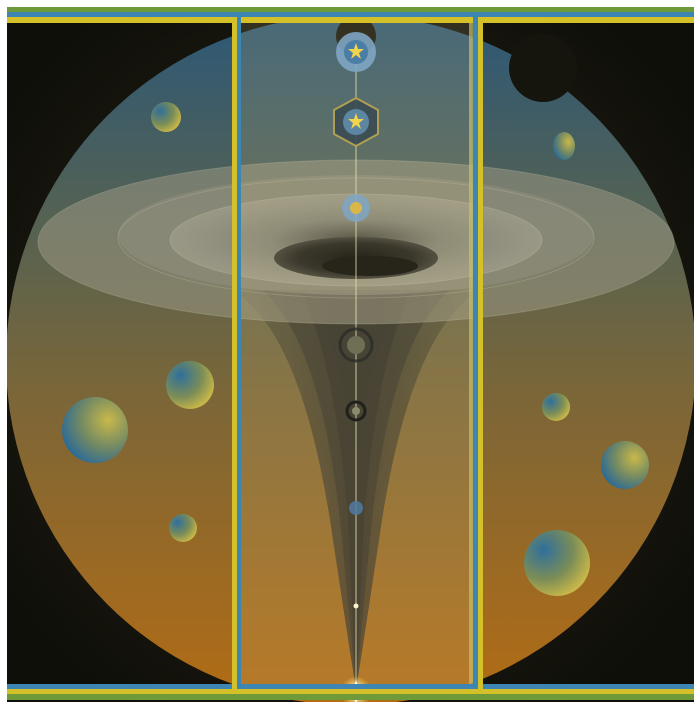 The width and height of the screenshot is (694, 702). What do you see at coordinates (356, 320) in the screenshot?
I see `beam-orbs` at bounding box center [356, 320].